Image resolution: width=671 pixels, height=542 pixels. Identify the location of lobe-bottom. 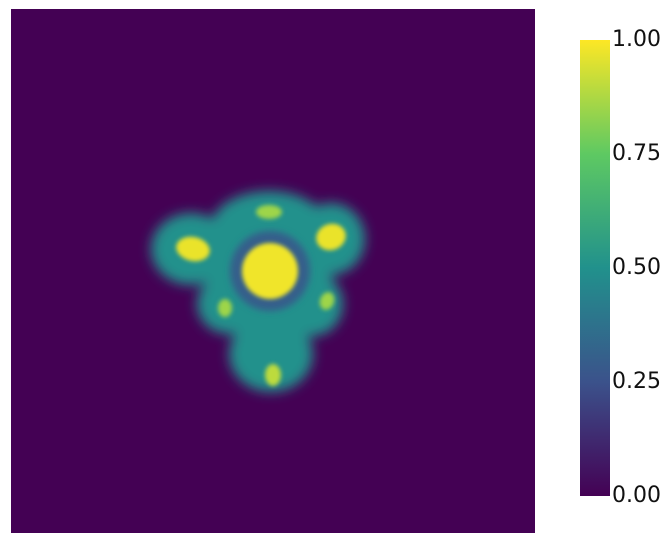
(271, 354).